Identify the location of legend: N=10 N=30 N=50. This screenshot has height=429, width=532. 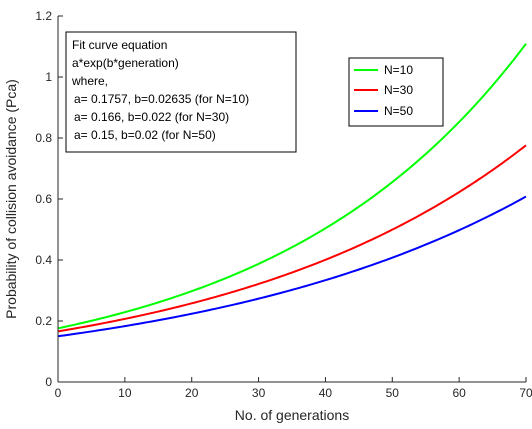
(396, 92).